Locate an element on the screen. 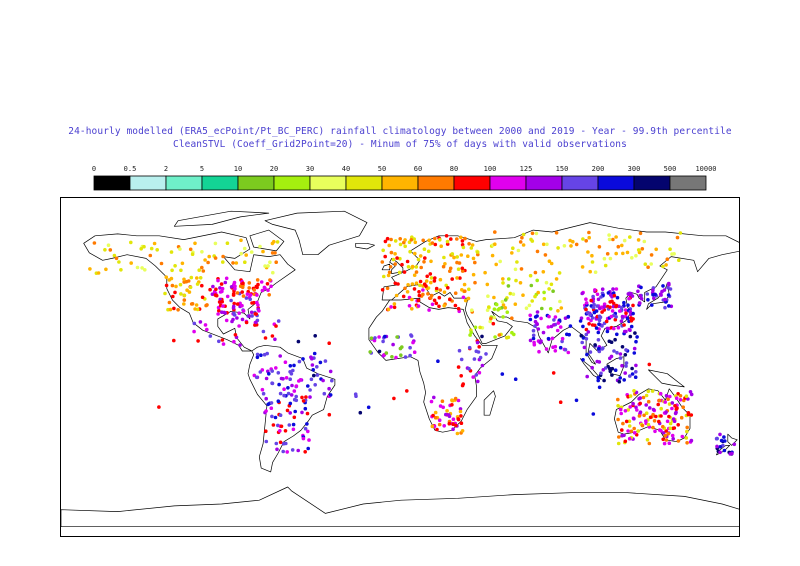 Image resolution: width=800 pixels, height=566 pixels. landmass-uk is located at coordinates (396, 266).